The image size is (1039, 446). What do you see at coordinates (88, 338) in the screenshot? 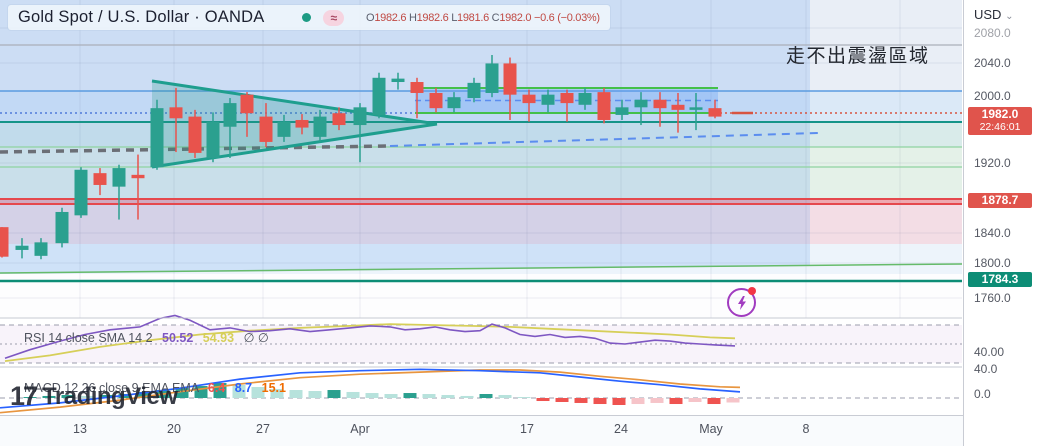
I see `rsi-label: RSI 14 close SMA 14 2` at bounding box center [88, 338].